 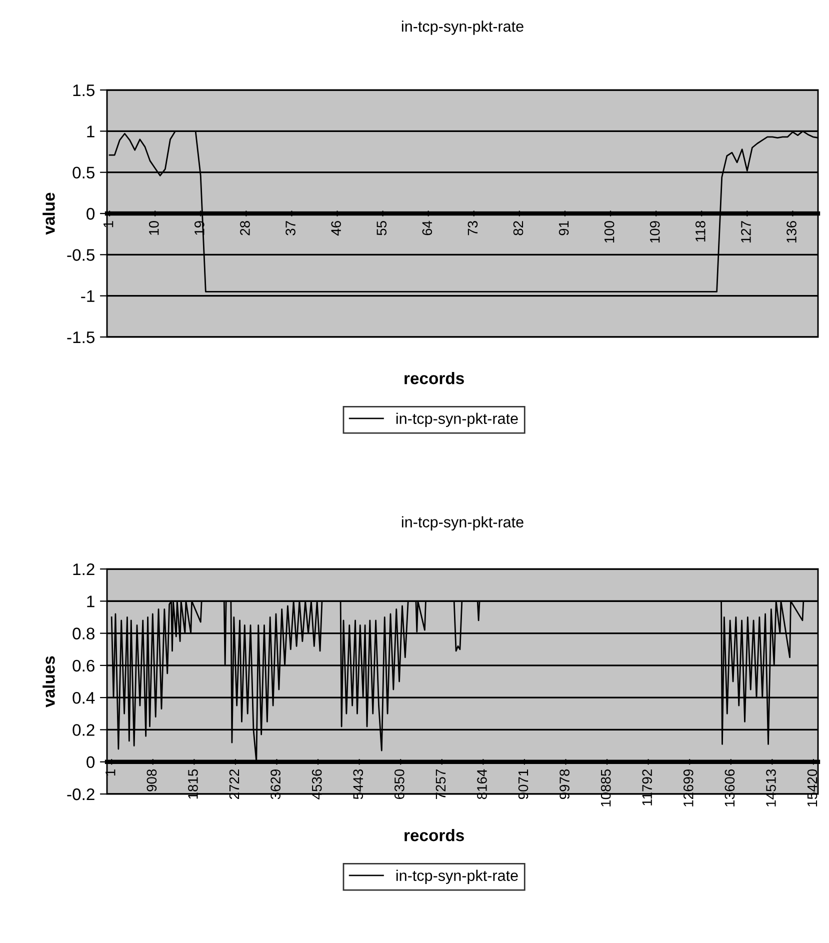 I want to click on x-tick-label: 37, so click(x=291, y=228).